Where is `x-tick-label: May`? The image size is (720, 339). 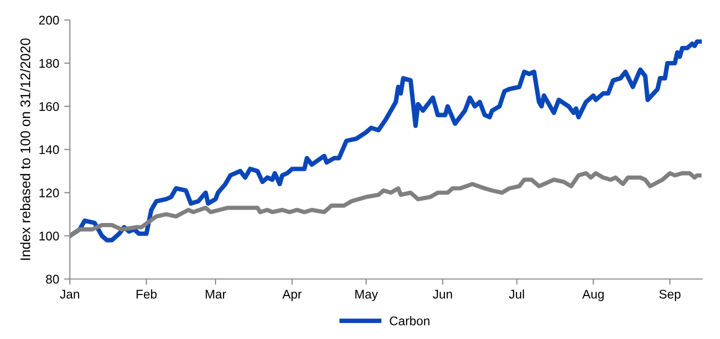
x-tick-label: May is located at coordinates (366, 296).